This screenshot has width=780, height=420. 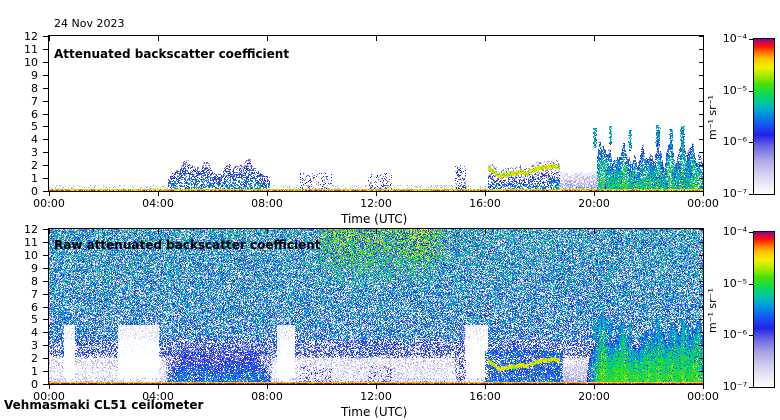 What do you see at coordinates (594, 396) in the screenshot?
I see `x-tick-label: 20:00` at bounding box center [594, 396].